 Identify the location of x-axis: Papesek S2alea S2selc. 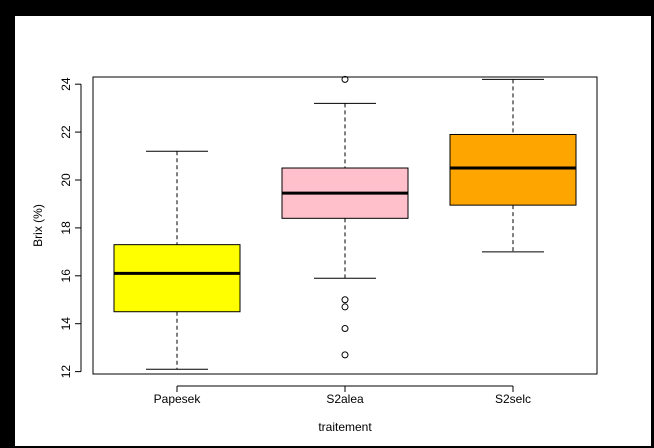
(342, 395).